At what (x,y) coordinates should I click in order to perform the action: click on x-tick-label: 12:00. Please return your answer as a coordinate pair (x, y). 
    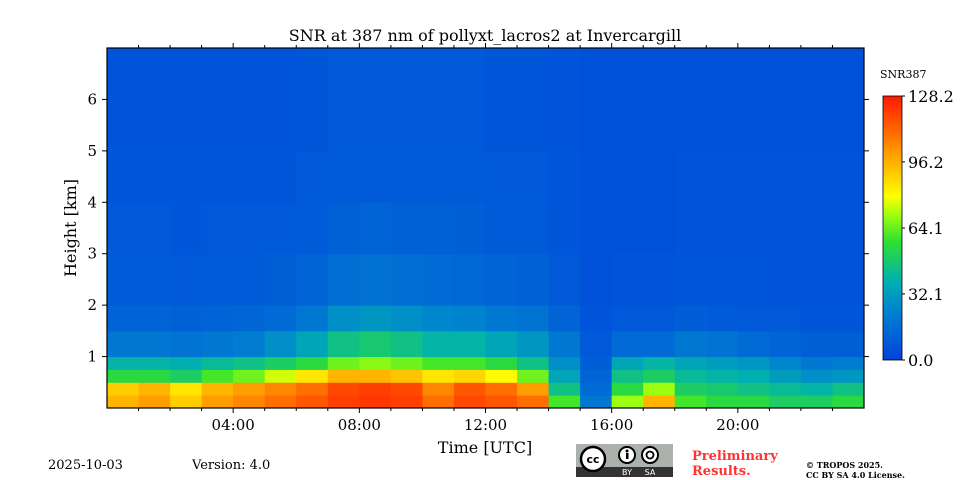
    Looking at the image, I should click on (485, 425).